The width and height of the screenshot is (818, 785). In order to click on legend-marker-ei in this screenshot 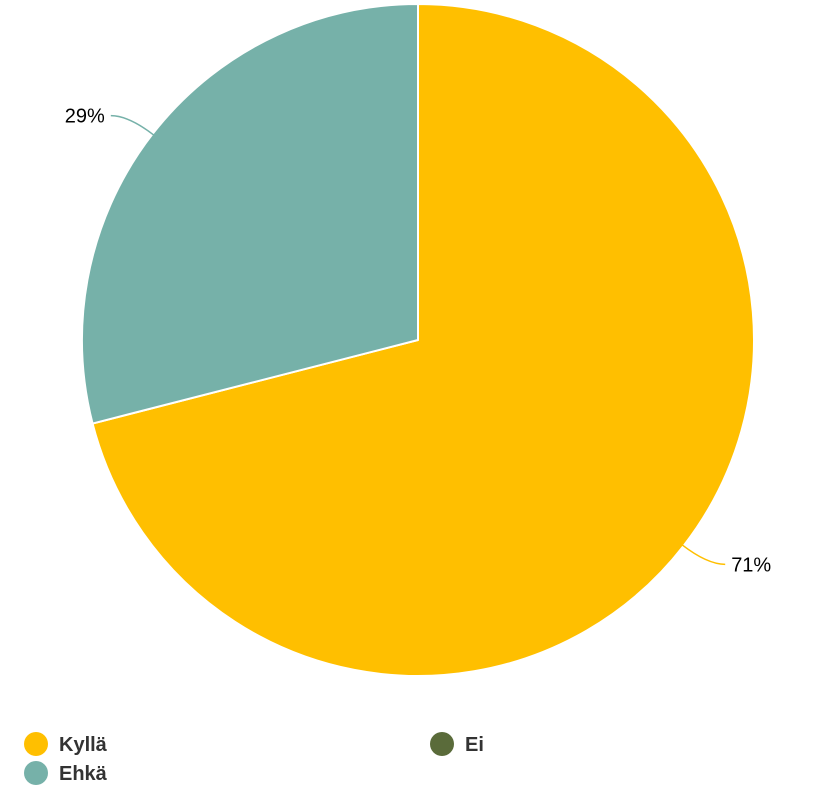, I will do `click(442, 744)`.